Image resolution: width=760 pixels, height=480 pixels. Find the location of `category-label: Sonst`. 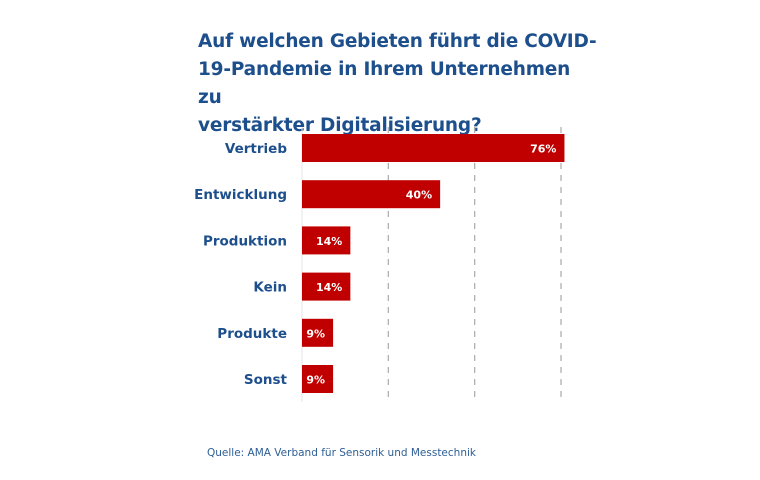

category-label: Sonst is located at coordinates (266, 380).